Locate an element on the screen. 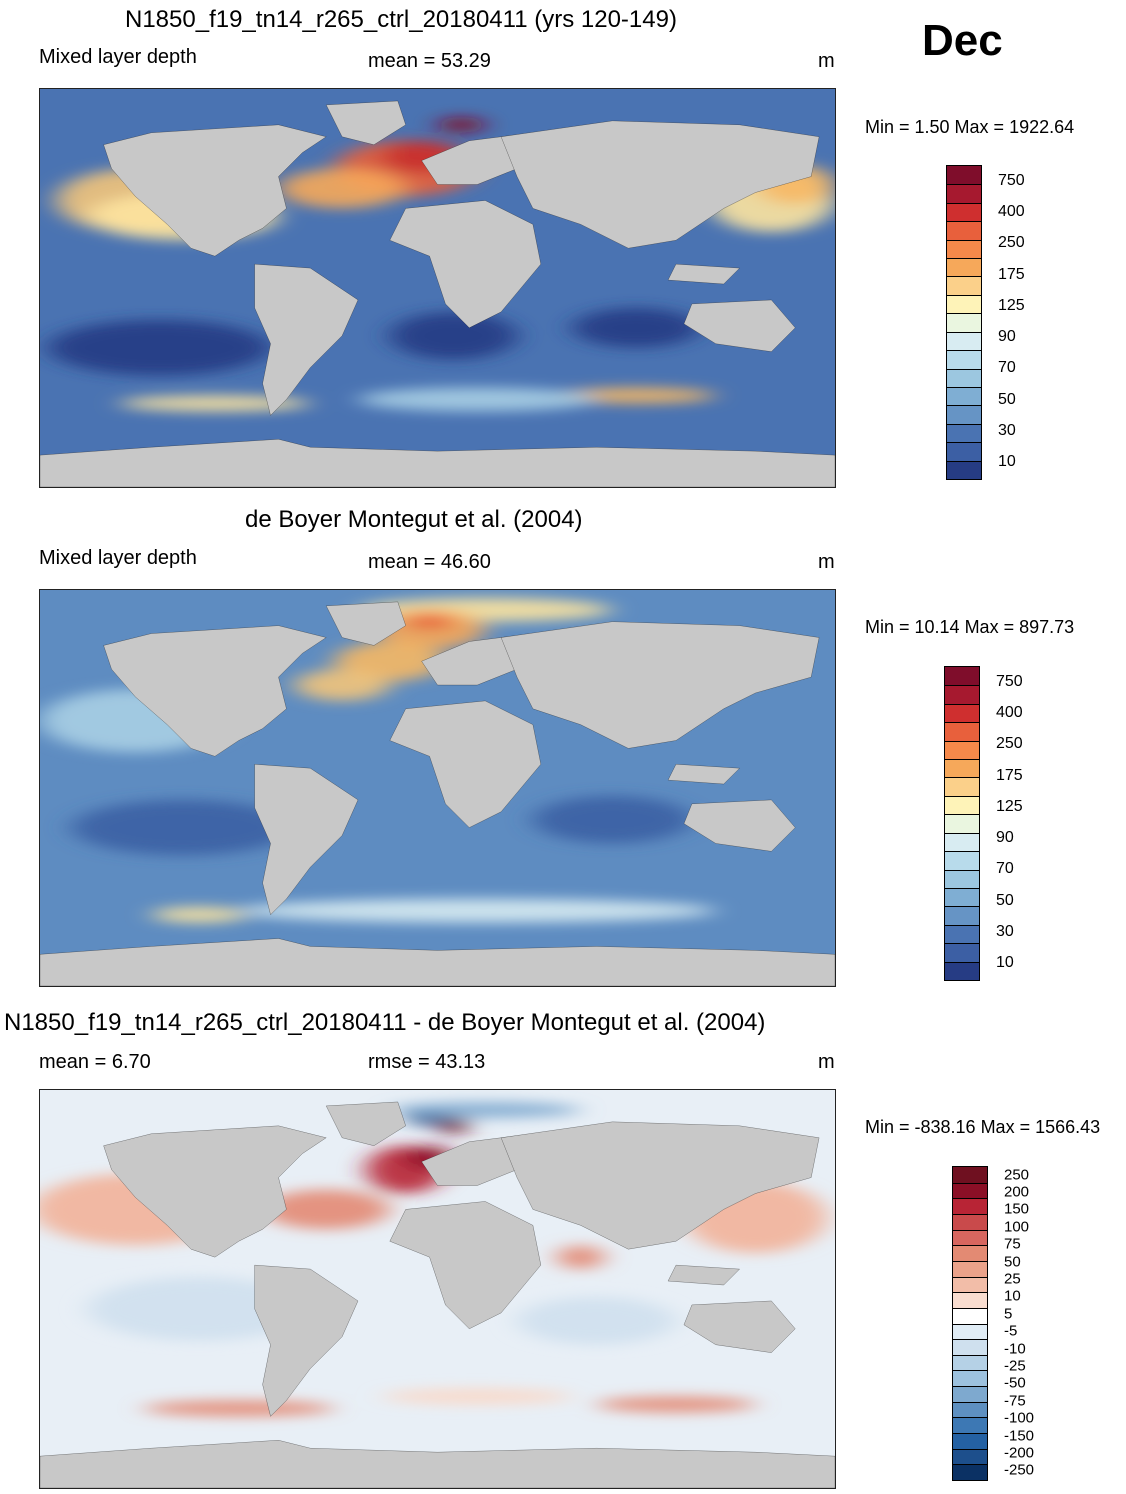 The width and height of the screenshot is (1126, 1494). colorbar-tick-label: -25 is located at coordinates (1015, 1366).